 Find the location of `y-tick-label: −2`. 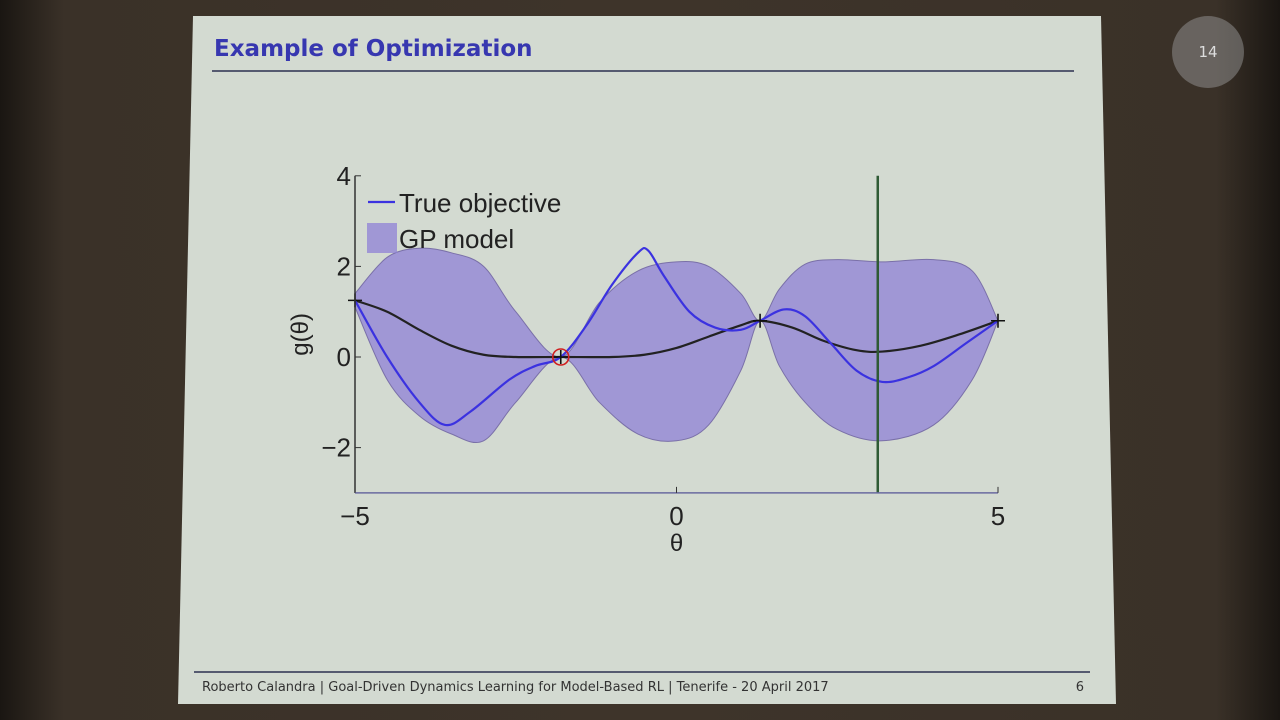

y-tick-label: −2 is located at coordinates (336, 448).